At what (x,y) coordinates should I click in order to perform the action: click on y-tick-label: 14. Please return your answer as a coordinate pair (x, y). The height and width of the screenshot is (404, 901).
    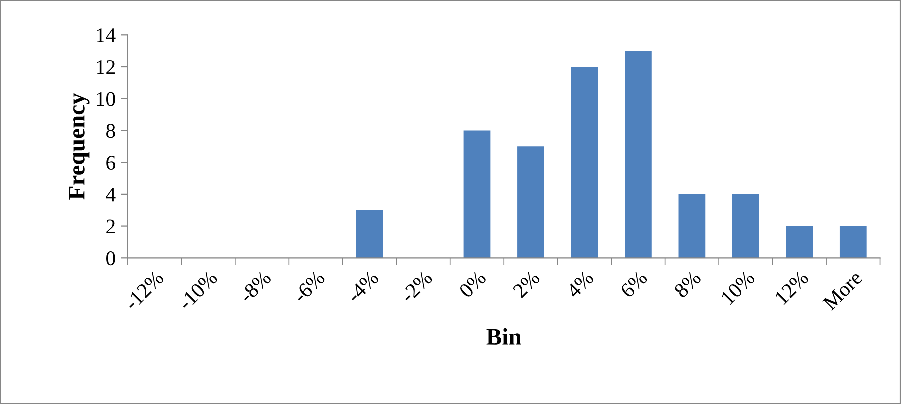
    Looking at the image, I should click on (106, 35).